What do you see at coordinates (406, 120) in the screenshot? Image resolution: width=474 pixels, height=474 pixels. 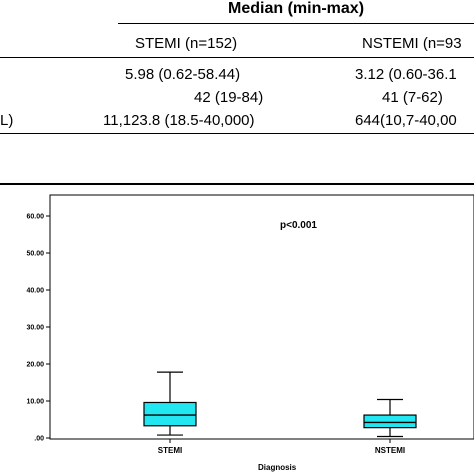 I see `table-row-3-nstemi: 644(10,7-40,00` at bounding box center [406, 120].